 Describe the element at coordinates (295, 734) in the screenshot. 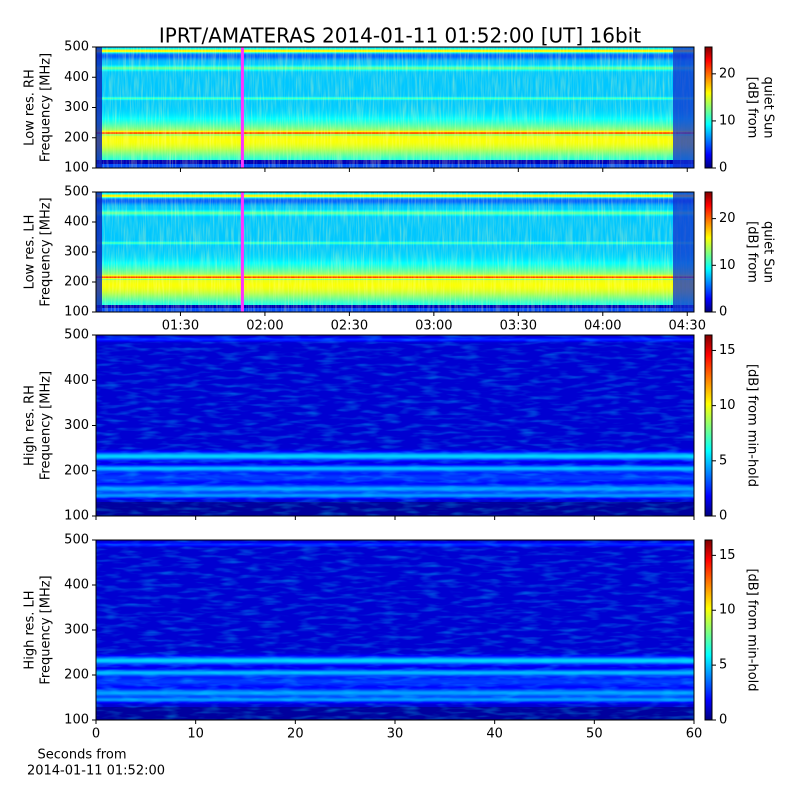

I see `x-tick-label: 20` at that location.